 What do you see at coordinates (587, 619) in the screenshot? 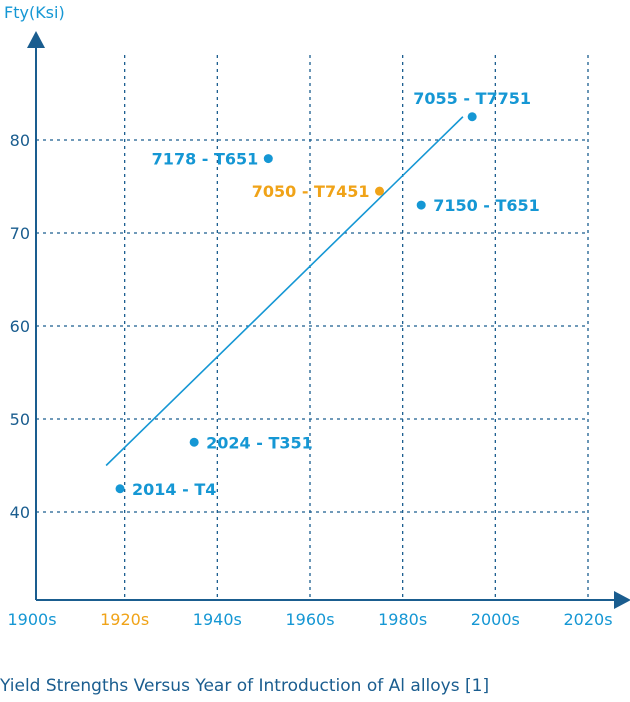
I see `x-tick-label: 2020s` at bounding box center [587, 619].